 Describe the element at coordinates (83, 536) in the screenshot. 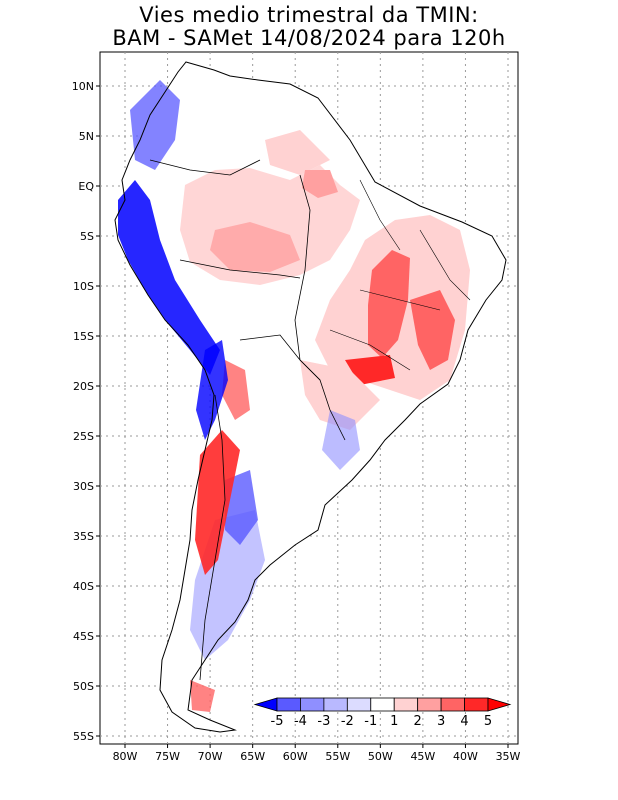

I see `lat-tick-label: 35S` at that location.